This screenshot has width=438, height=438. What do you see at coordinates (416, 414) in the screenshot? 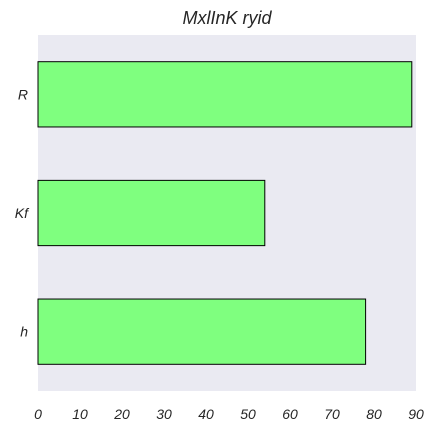
I see `x-tick-label: 90` at bounding box center [416, 414].